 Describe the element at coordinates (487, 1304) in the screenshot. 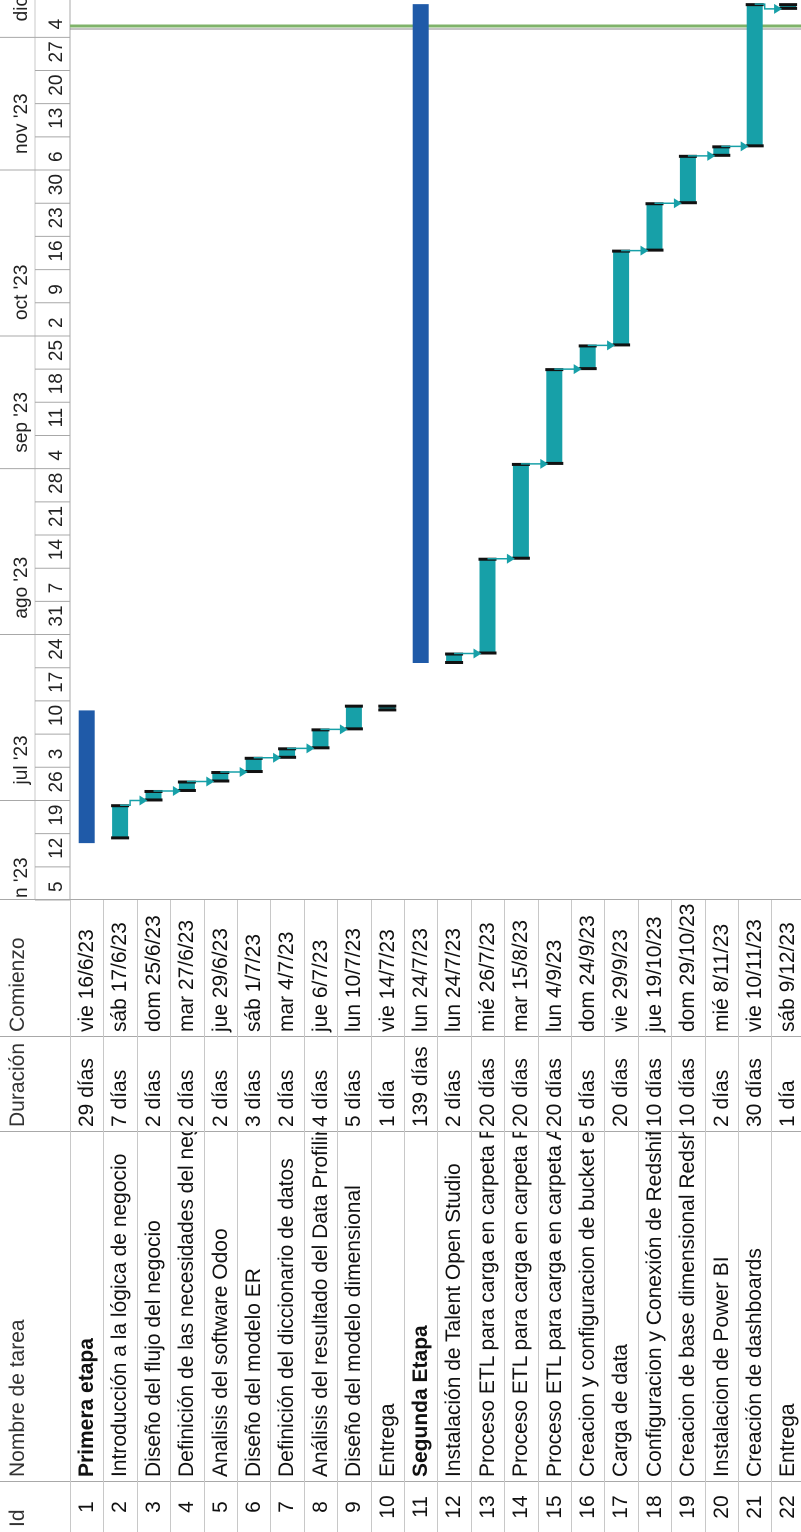

I see `task-name-cell: Proceso ETL para carga en carpeta Raw` at that location.